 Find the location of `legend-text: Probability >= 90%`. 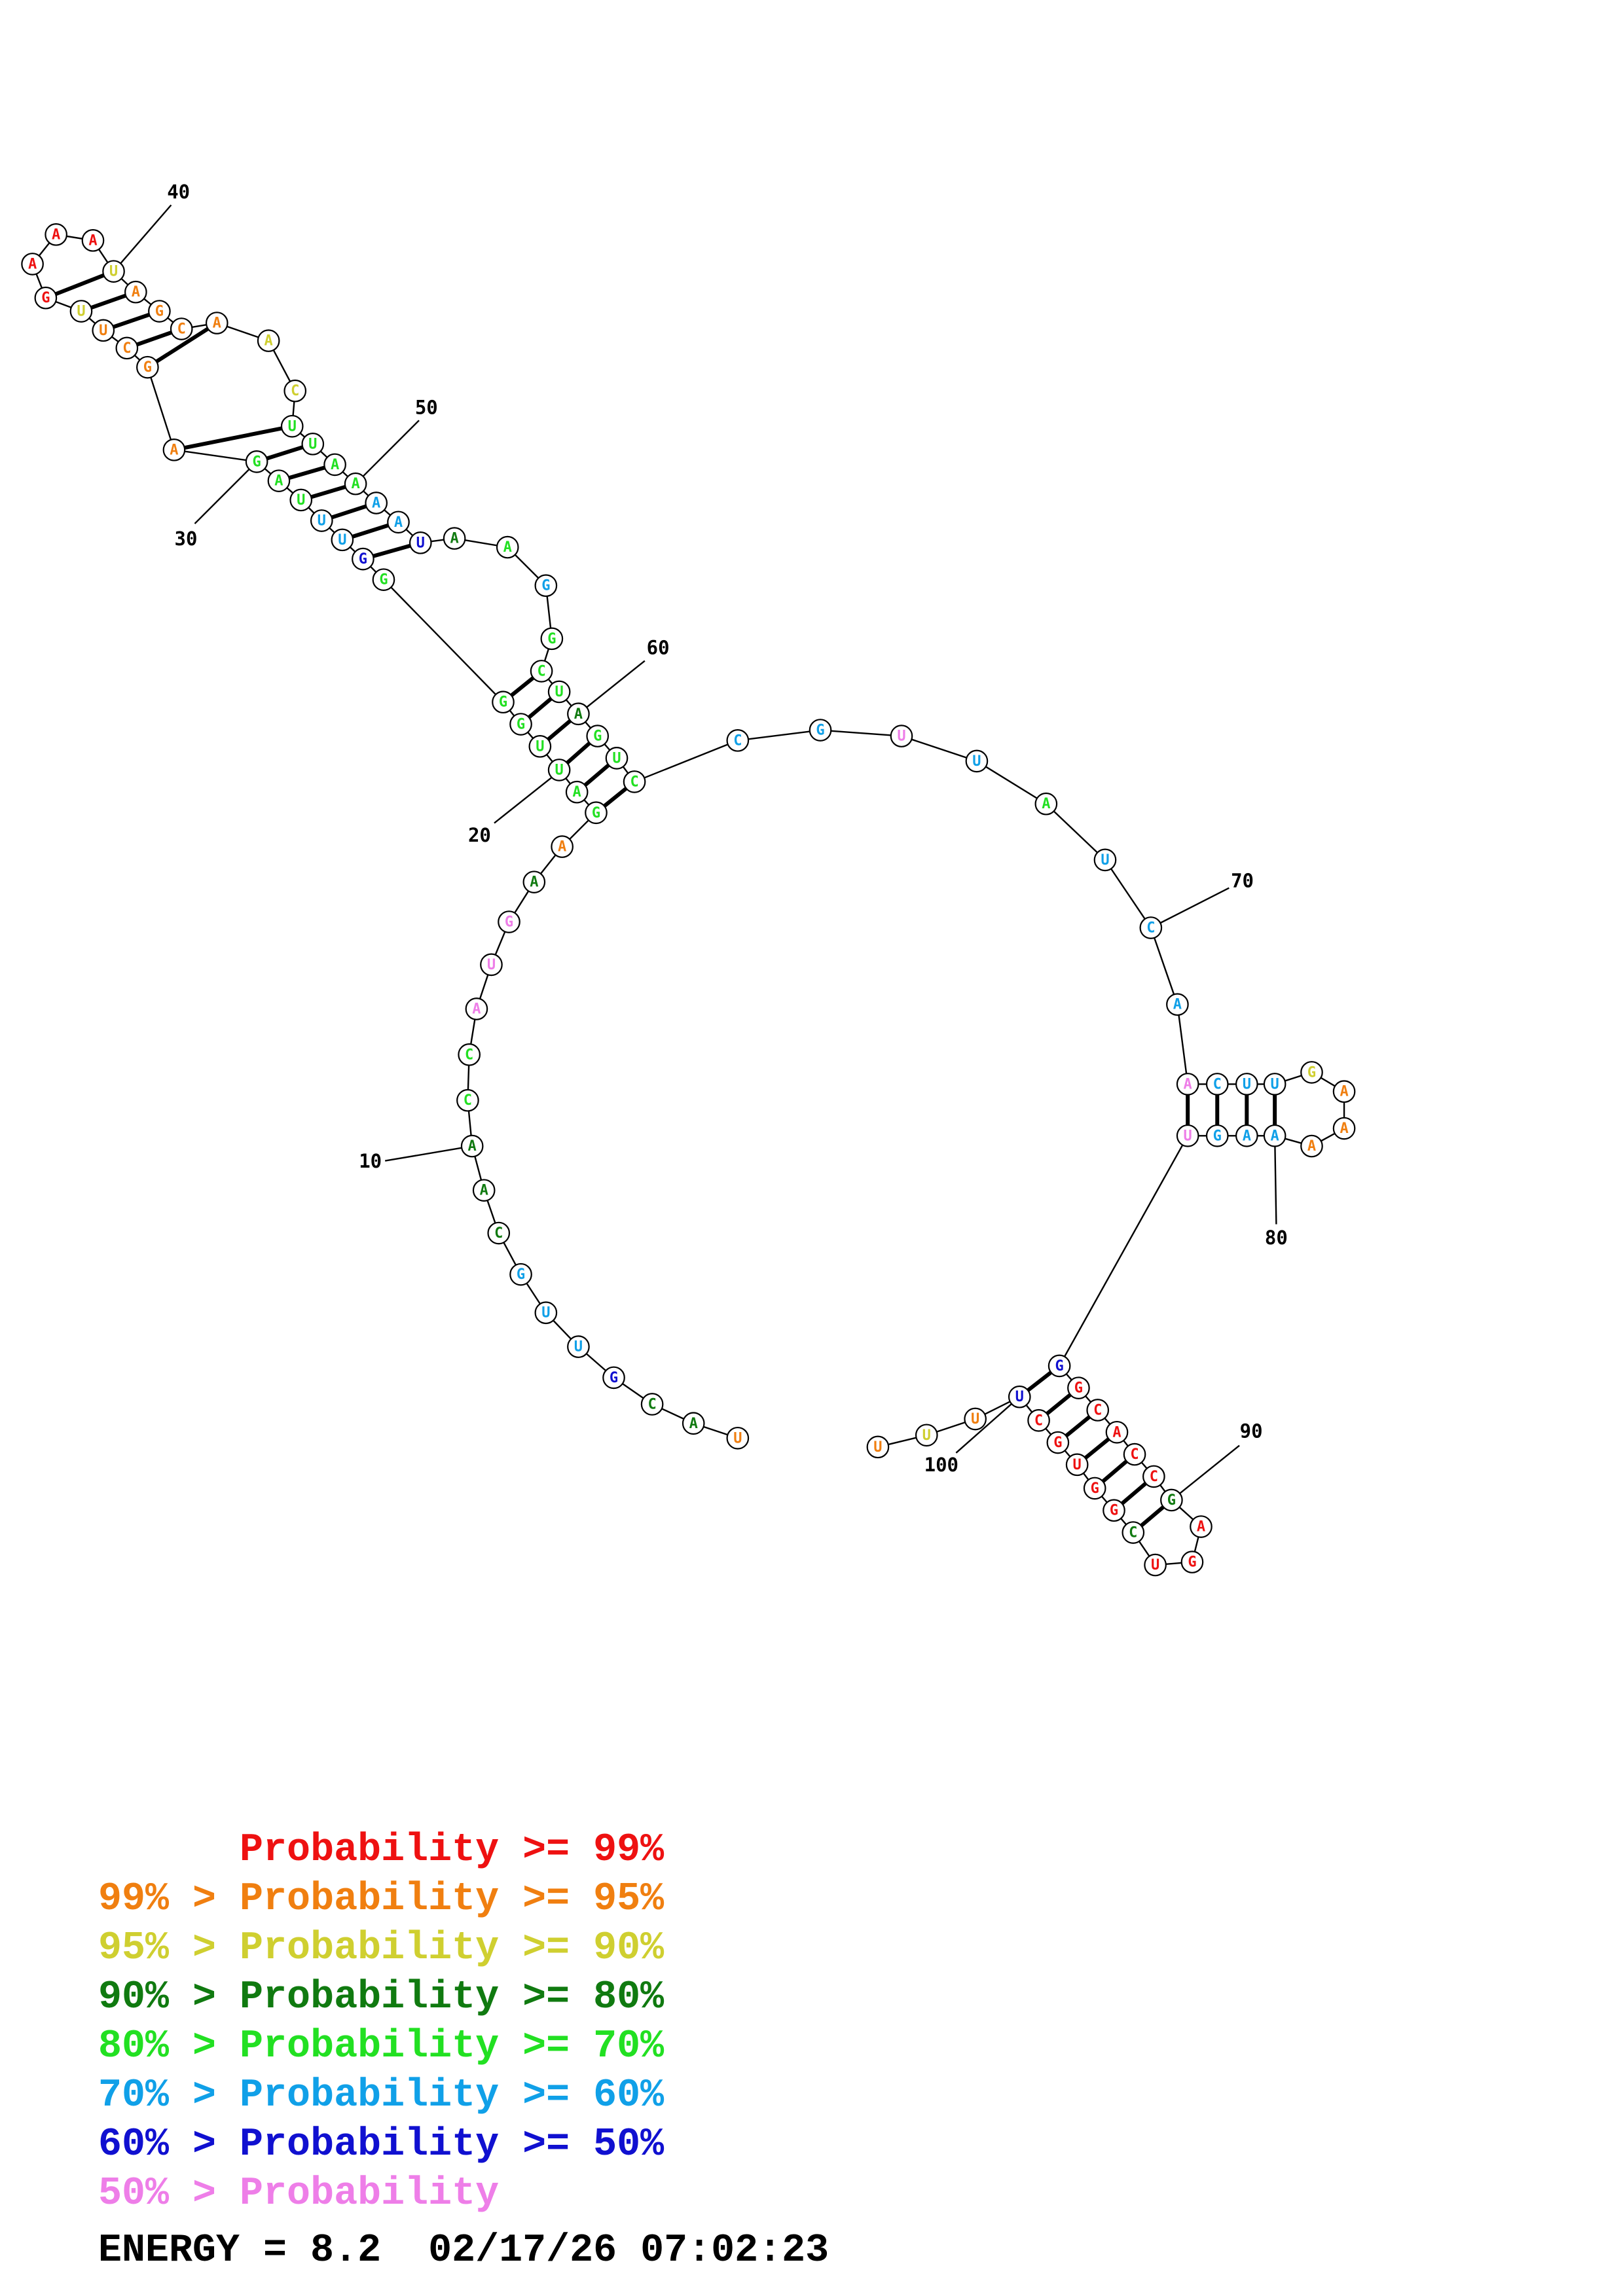

legend-text: Probability >= 90% is located at coordinates (452, 1948).